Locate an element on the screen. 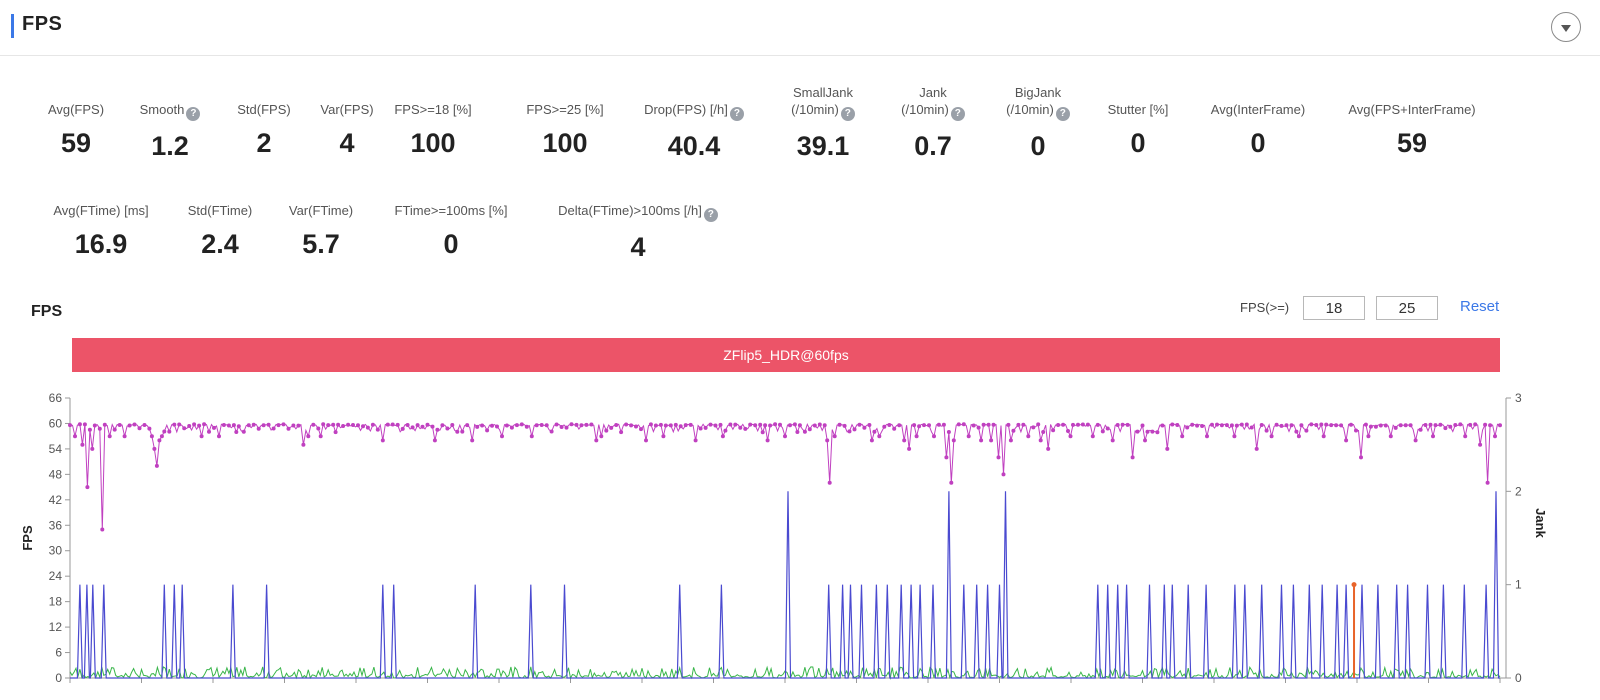 The height and width of the screenshot is (700, 1600). metric-block: Std(FPS) 2 is located at coordinates (264, 130).